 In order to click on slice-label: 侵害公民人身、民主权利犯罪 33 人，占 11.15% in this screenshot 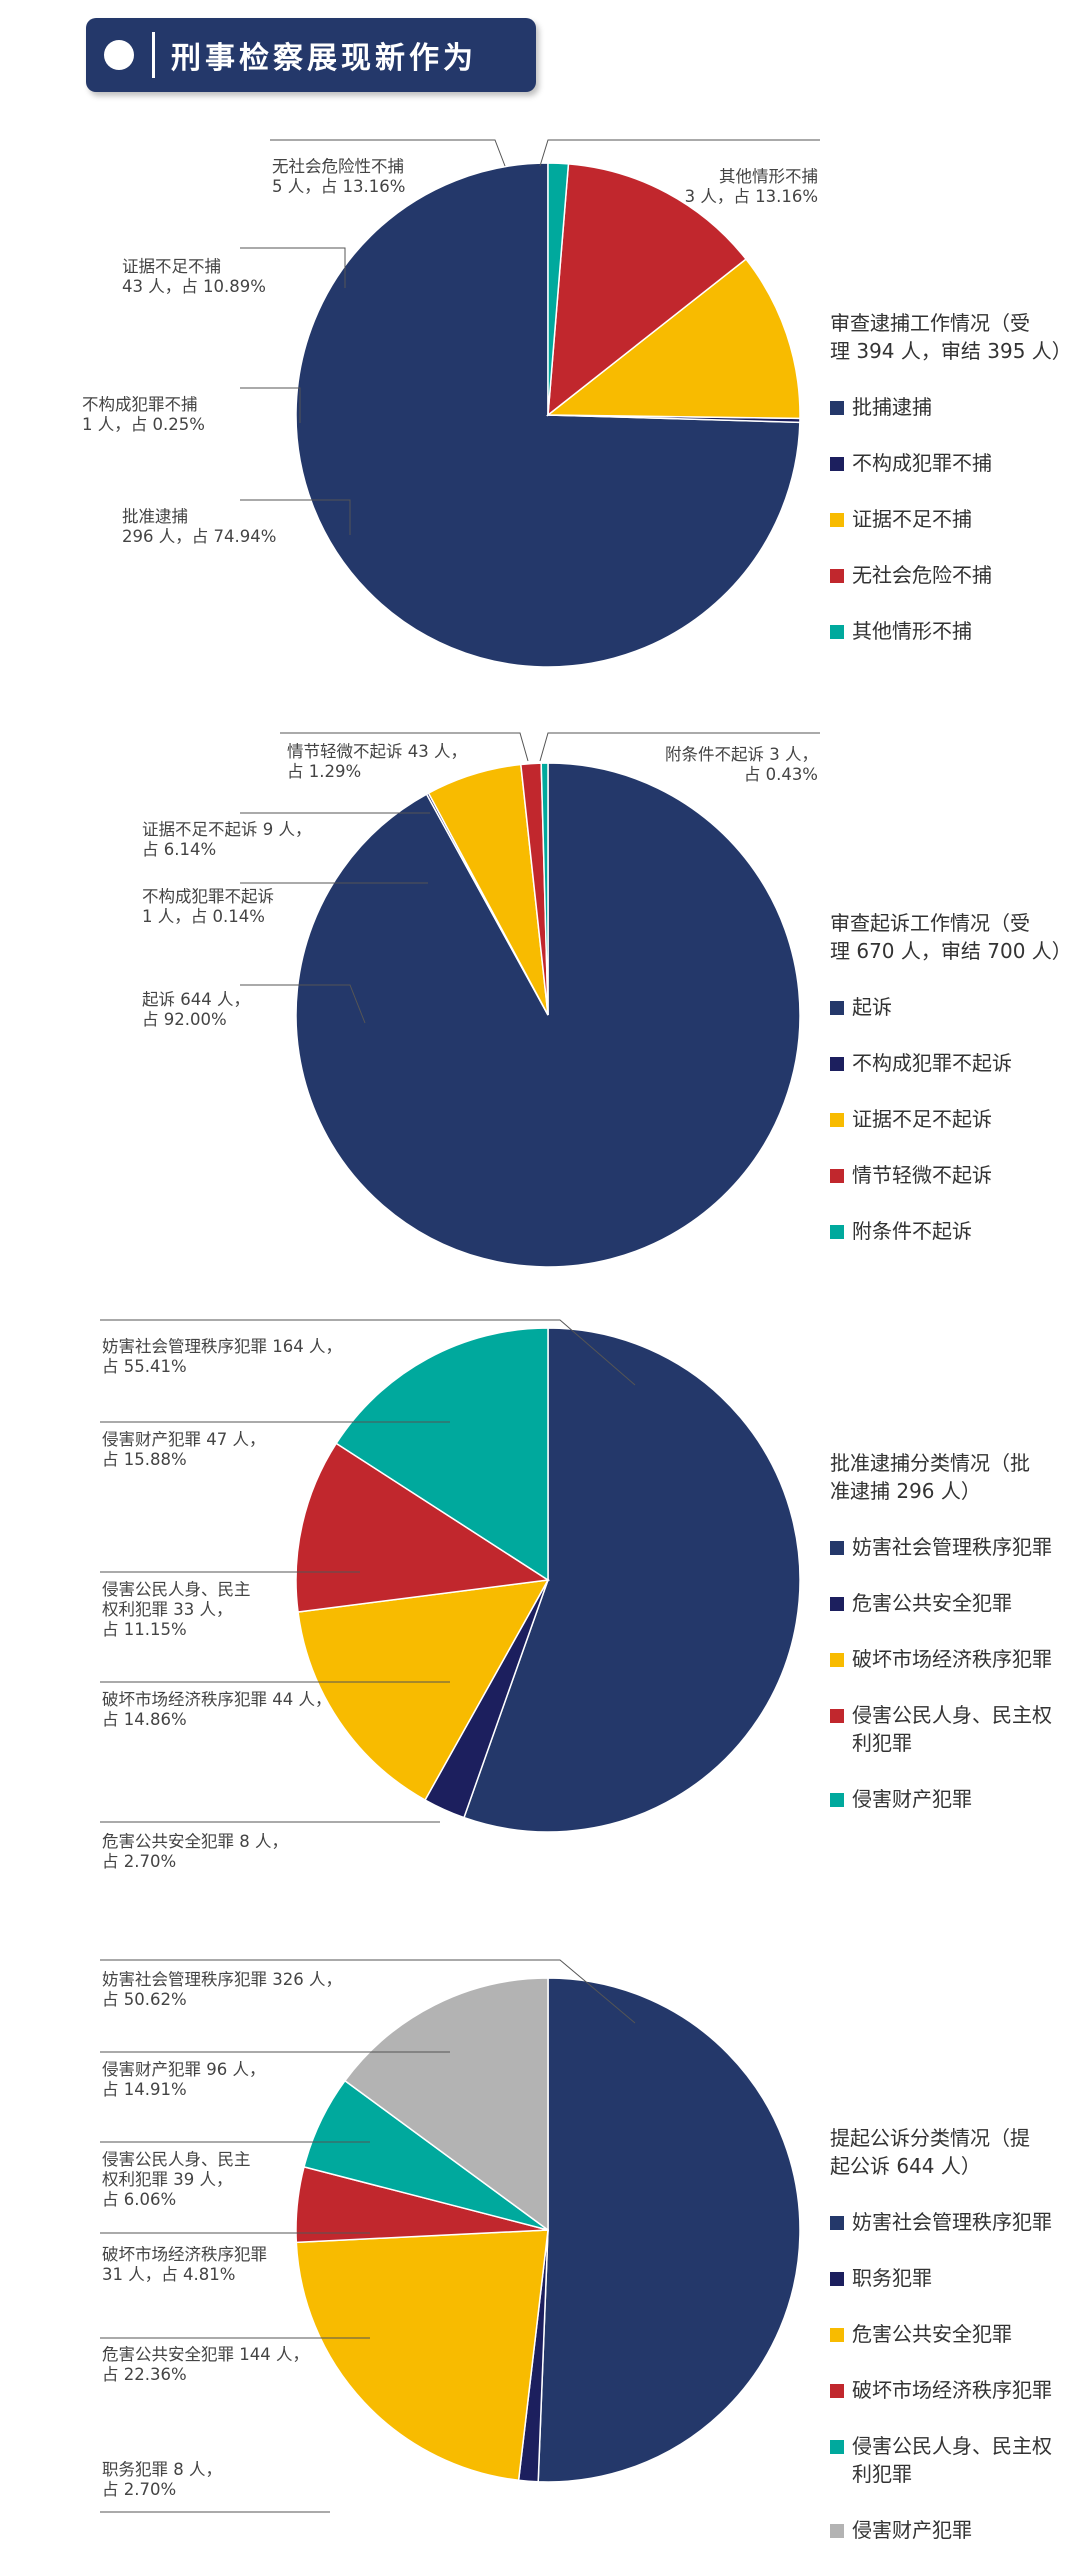, I will do `click(176, 1609)`.